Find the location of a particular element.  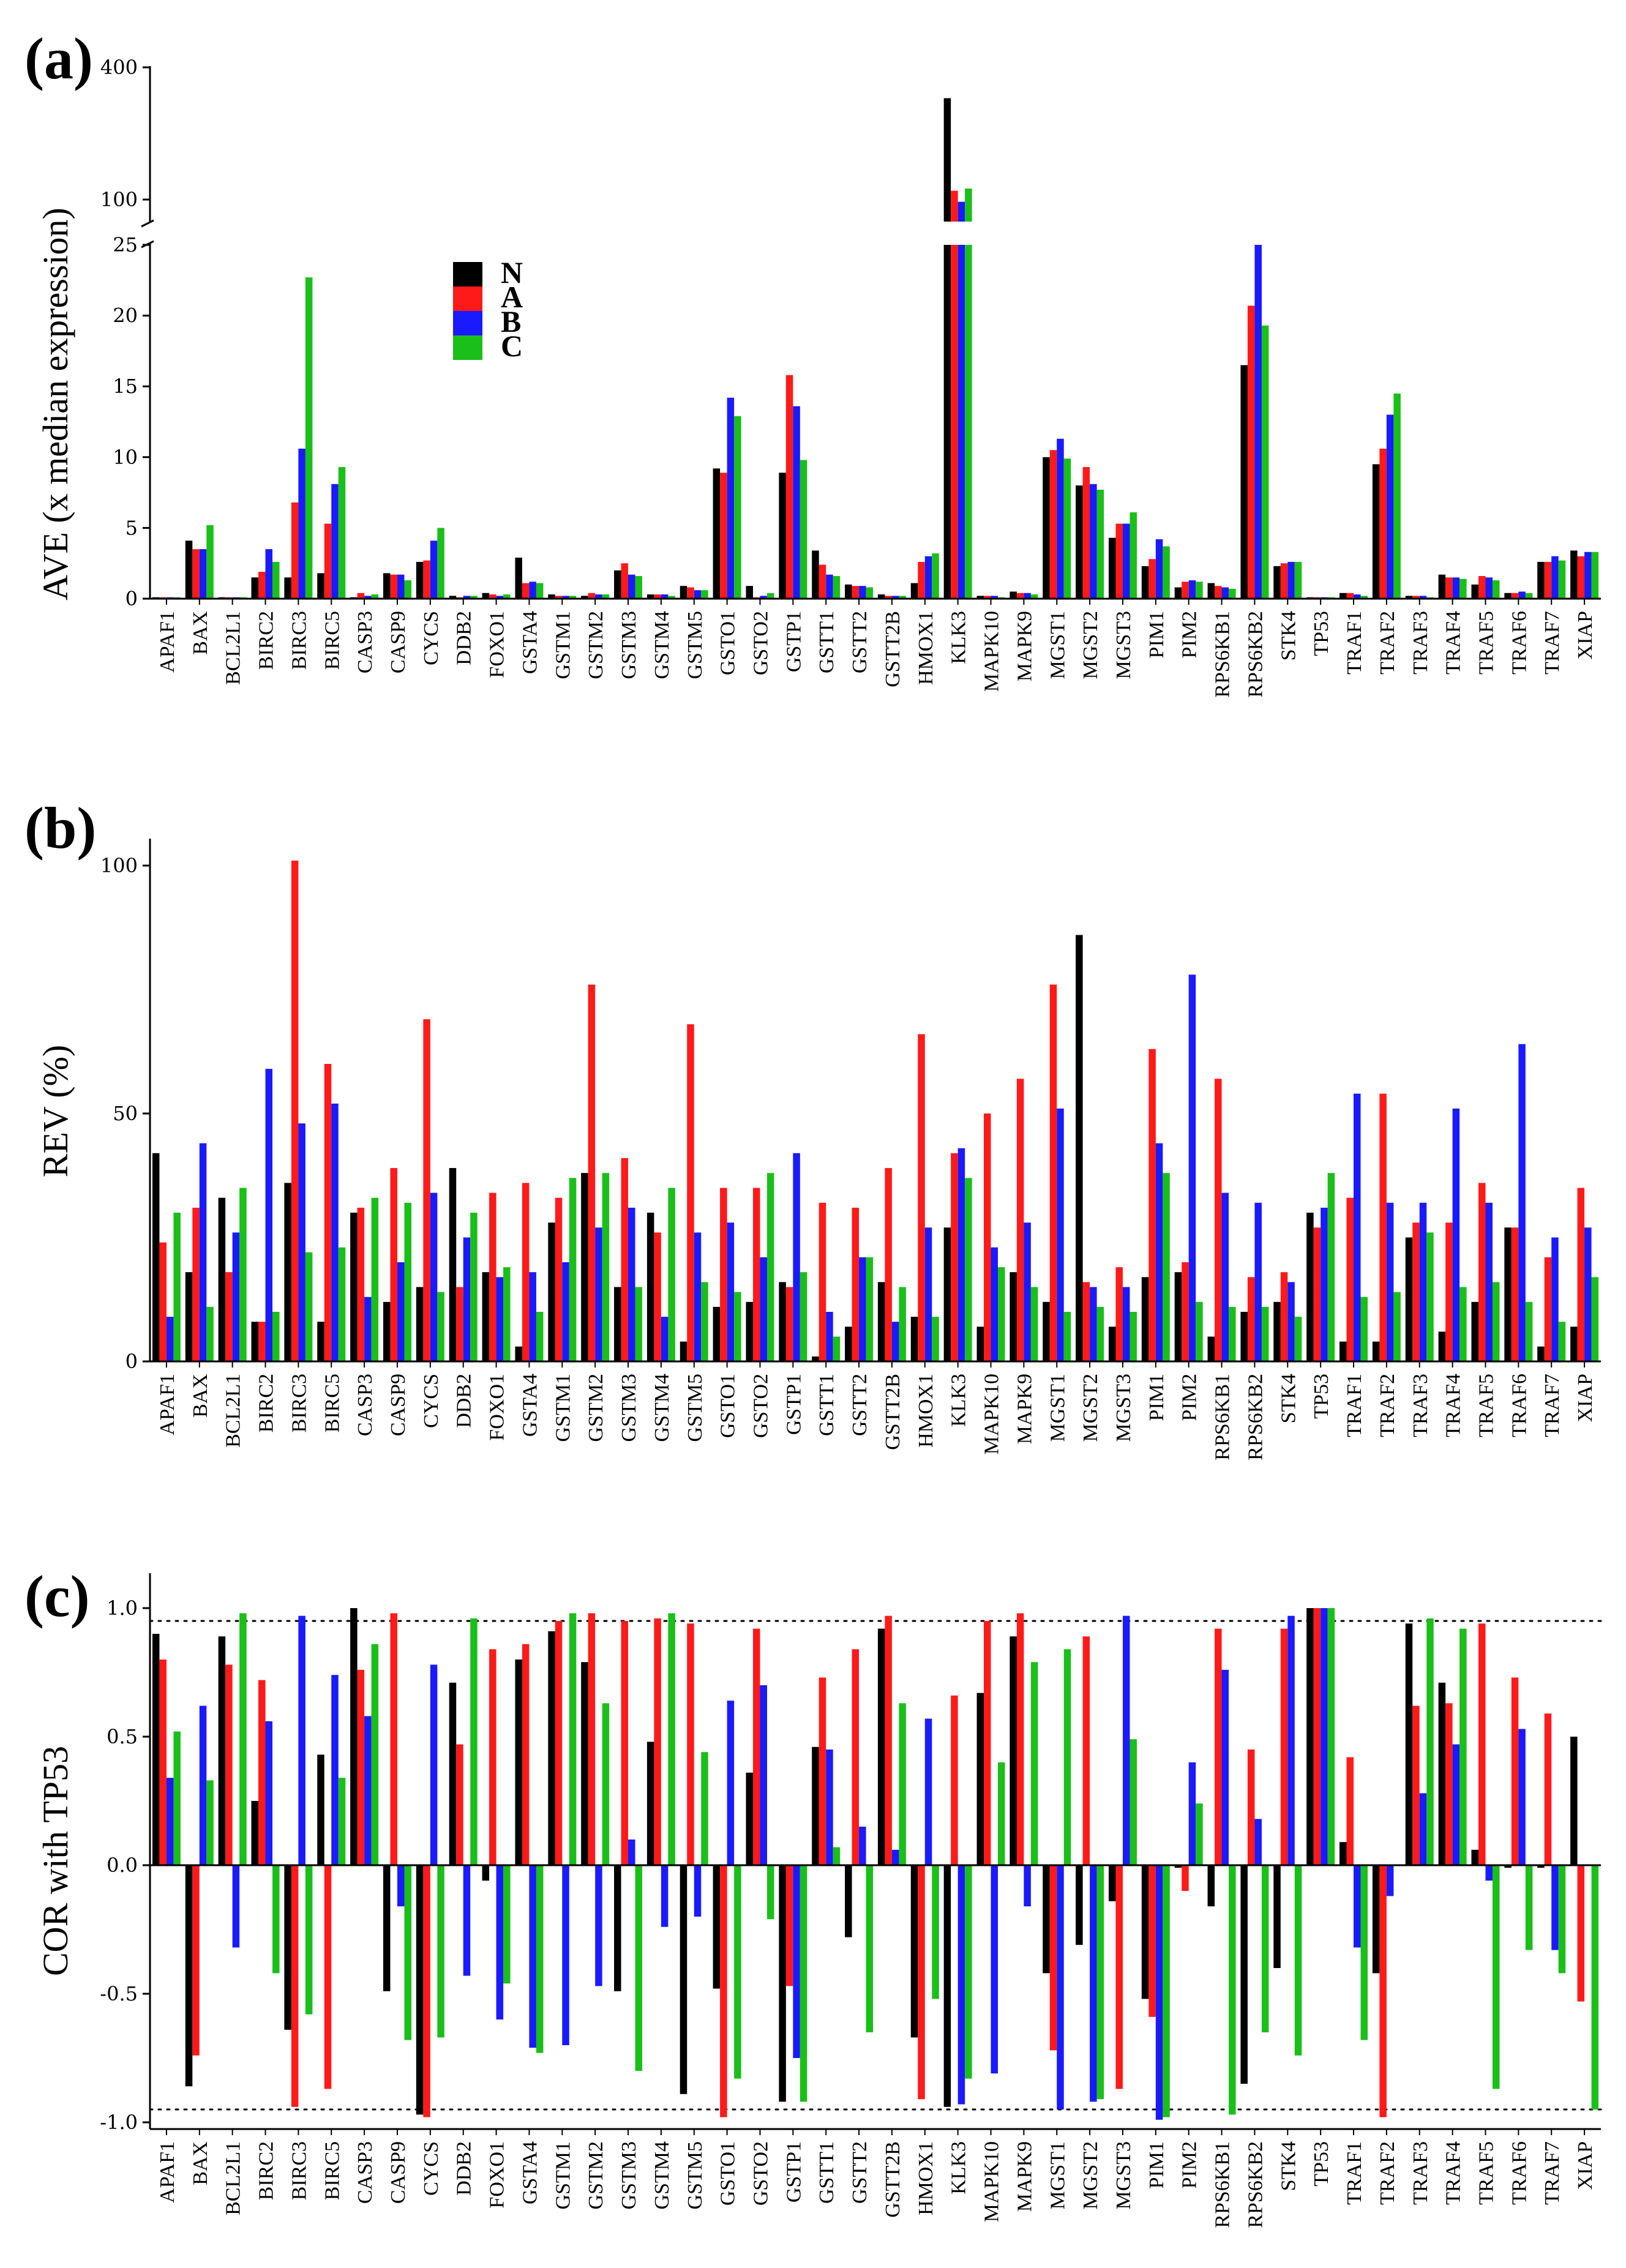

panel-b-x-tick-label: GSTM2 is located at coordinates (596, 1408).